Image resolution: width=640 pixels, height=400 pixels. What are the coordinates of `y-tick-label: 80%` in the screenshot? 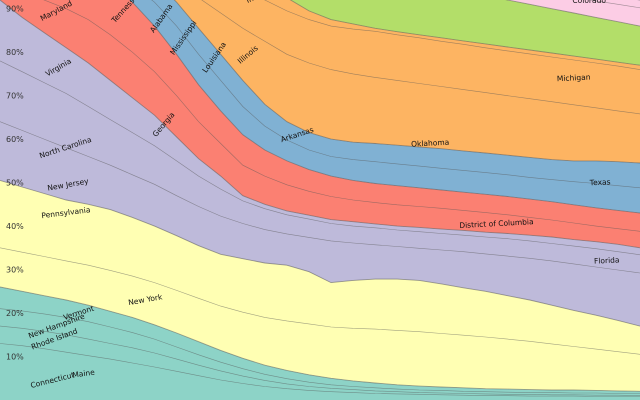 It's located at (15, 52).